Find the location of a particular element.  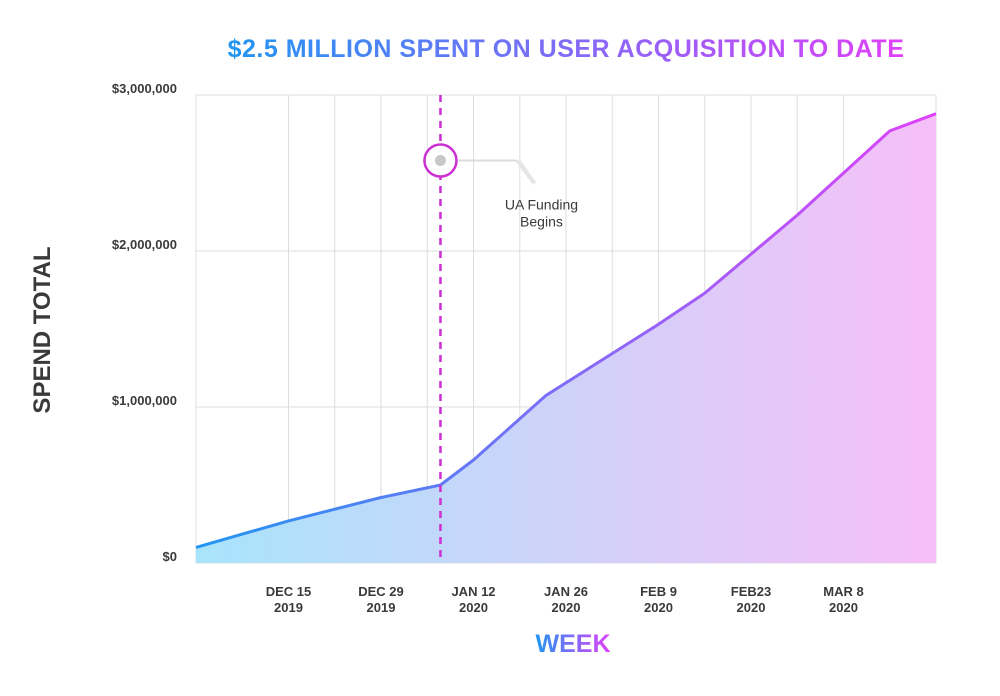

y-axis-ticks: $0 $1,000,000 $2,000,000 $3,000,000 is located at coordinates (144, 322).